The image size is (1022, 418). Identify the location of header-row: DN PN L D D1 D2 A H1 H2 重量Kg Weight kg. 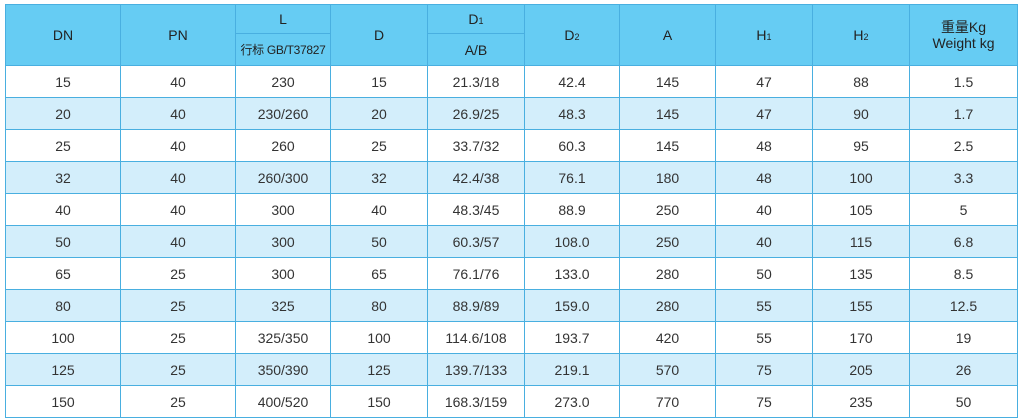
(511, 35).